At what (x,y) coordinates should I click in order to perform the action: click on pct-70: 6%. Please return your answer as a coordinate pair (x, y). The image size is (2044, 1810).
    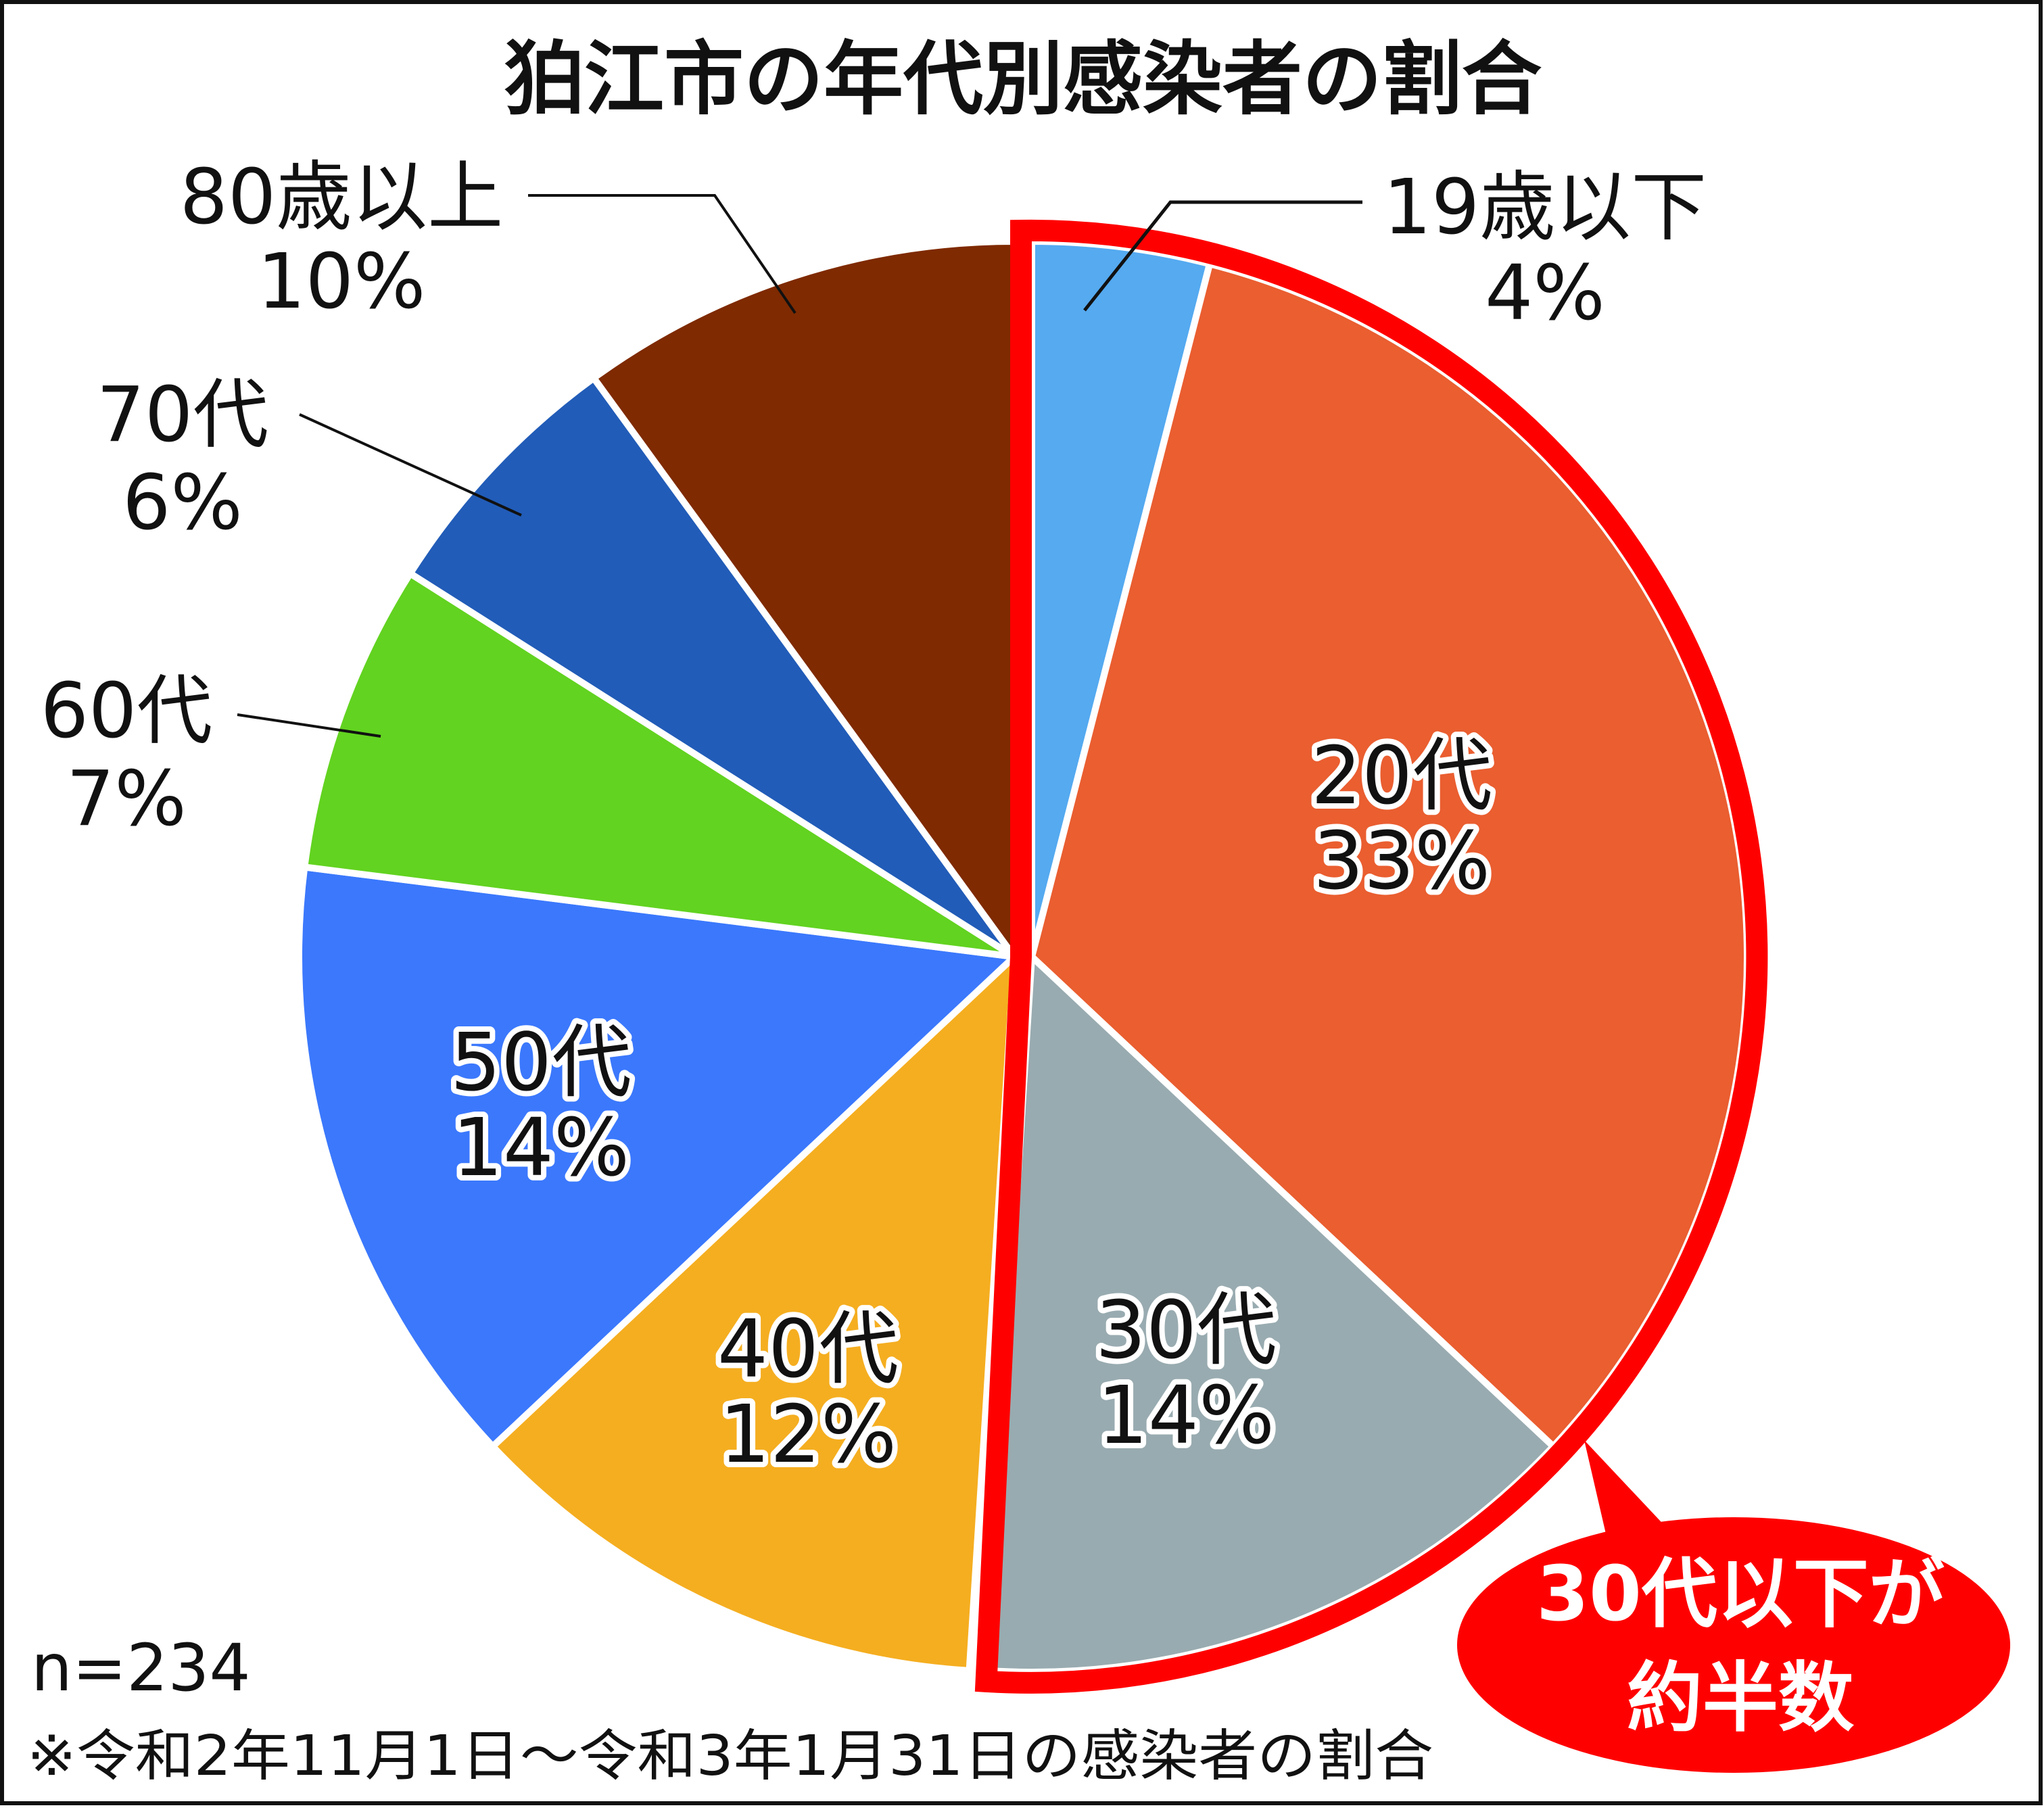
    Looking at the image, I should click on (182, 503).